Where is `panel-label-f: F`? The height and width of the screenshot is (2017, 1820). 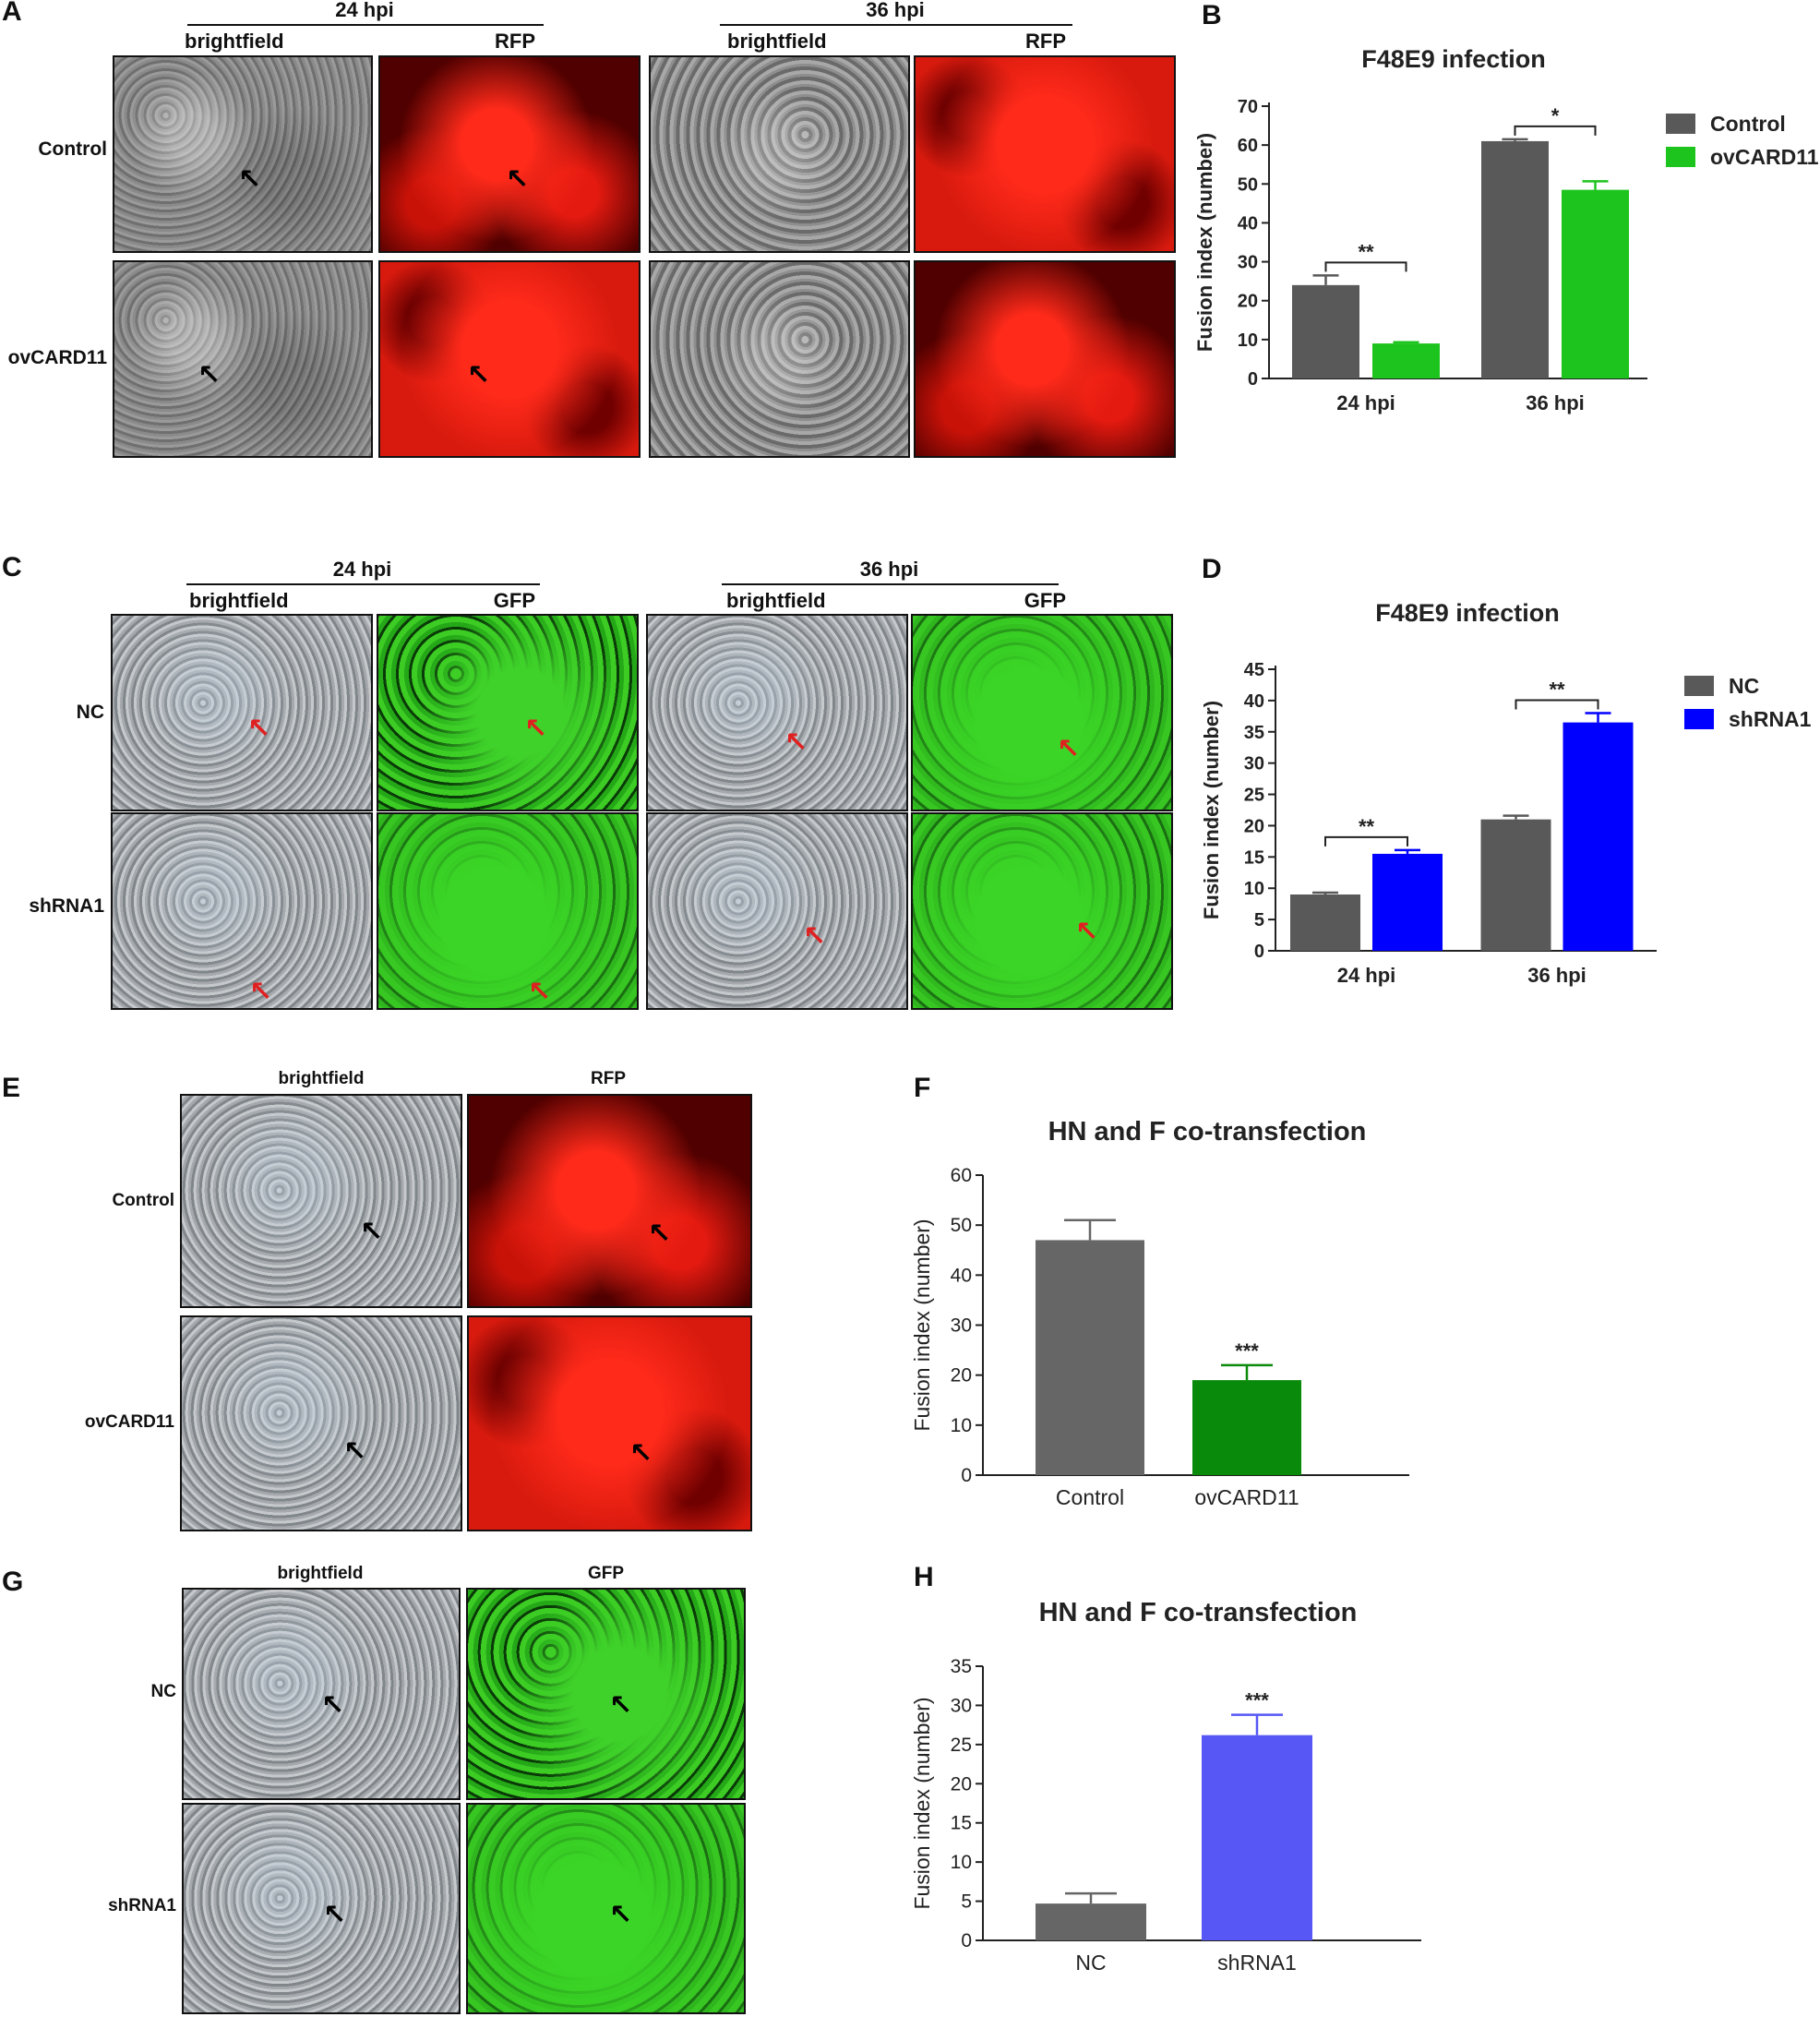 panel-label-f: F is located at coordinates (922, 1088).